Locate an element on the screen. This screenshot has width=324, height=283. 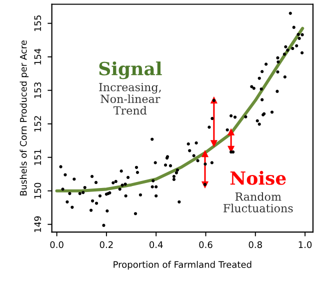
y-axis-title: Bushels of Corn Produced per Acre is located at coordinates (24, 118).